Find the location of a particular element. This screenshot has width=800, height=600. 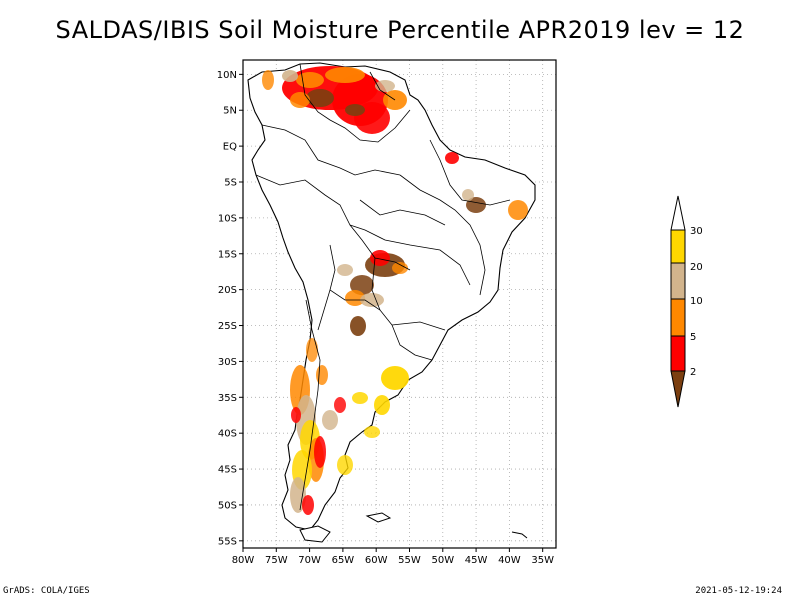

legend-label: 2 is located at coordinates (693, 372).